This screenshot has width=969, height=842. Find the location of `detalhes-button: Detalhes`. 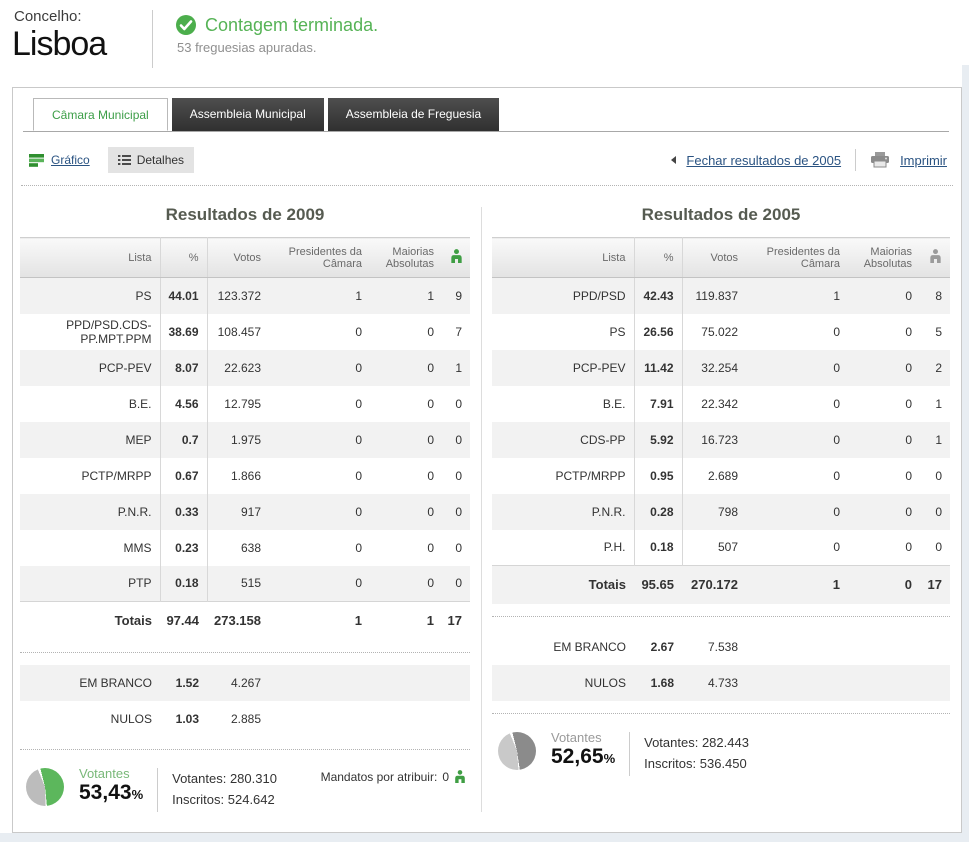

detalhes-button: Detalhes is located at coordinates (151, 160).